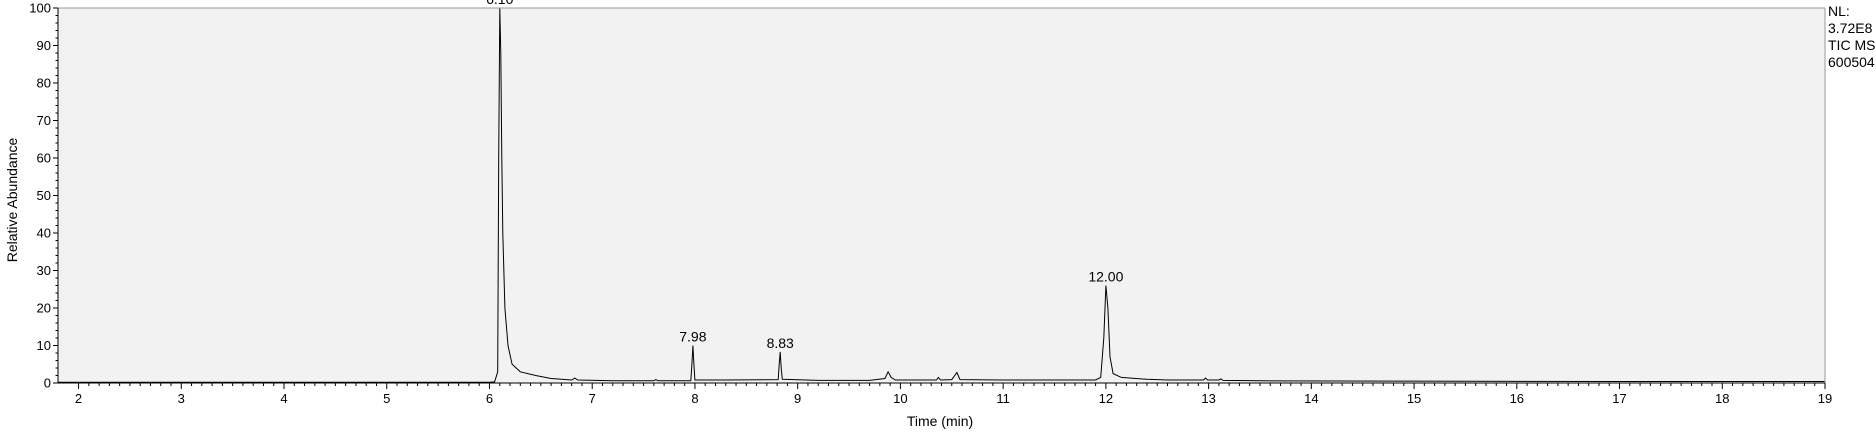 The image size is (1876, 434). Describe the element at coordinates (1825, 398) in the screenshot. I see `x-tick-label-19: 19` at that location.